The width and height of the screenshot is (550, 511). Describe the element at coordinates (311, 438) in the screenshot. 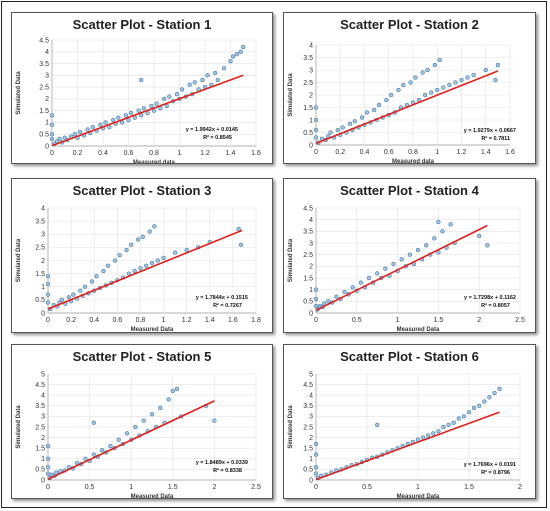

I see `y-tick-label: 2` at that location.